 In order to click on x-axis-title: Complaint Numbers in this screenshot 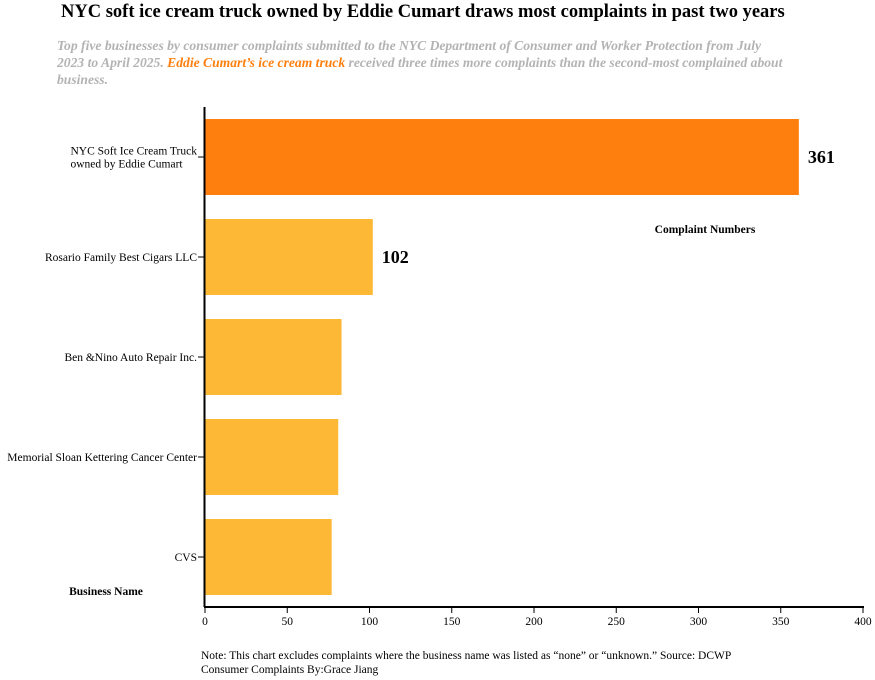, I will do `click(705, 230)`.